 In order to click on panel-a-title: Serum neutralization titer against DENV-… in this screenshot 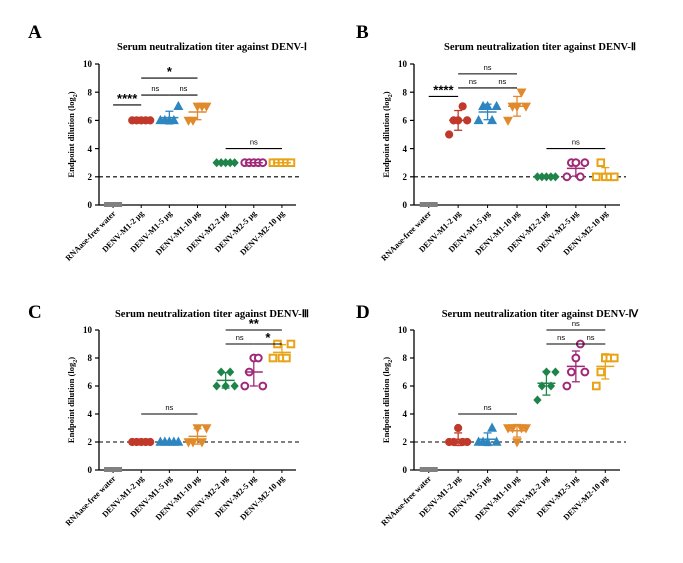, I will do `click(212, 47)`.